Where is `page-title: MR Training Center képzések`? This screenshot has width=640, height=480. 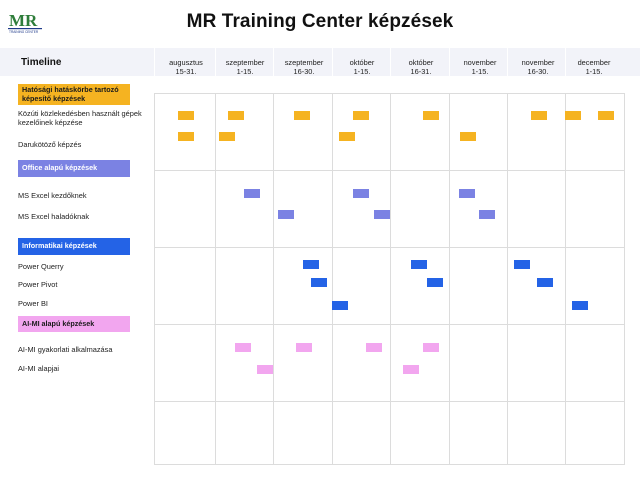 page-title: MR Training Center képzések is located at coordinates (320, 21).